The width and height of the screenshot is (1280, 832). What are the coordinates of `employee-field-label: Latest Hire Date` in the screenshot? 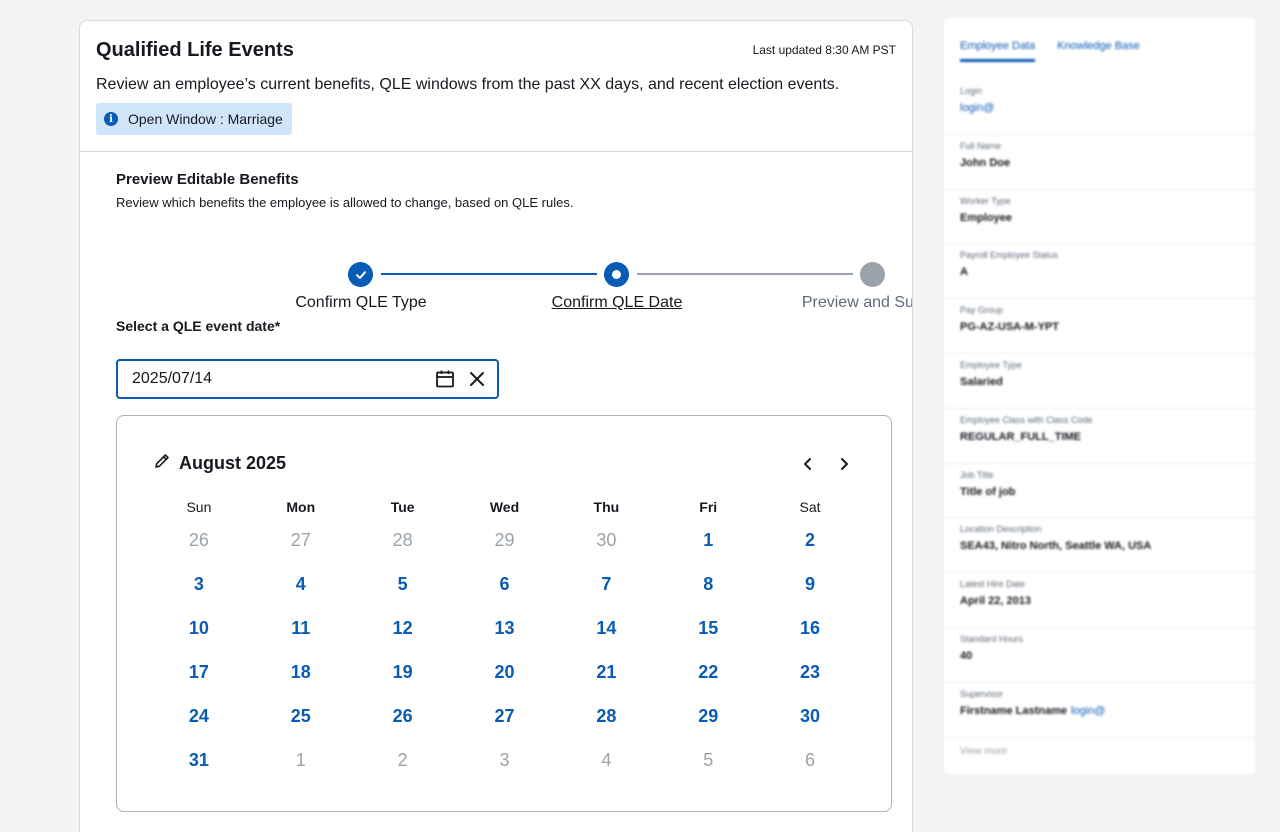 It's located at (993, 584).